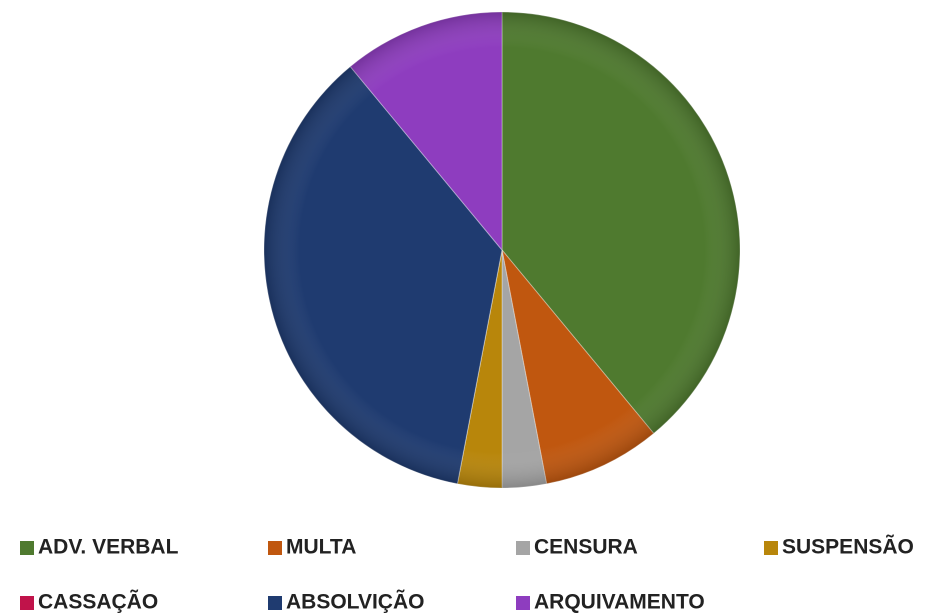 The image size is (941, 615). I want to click on legend-label: MULTA, so click(321, 547).